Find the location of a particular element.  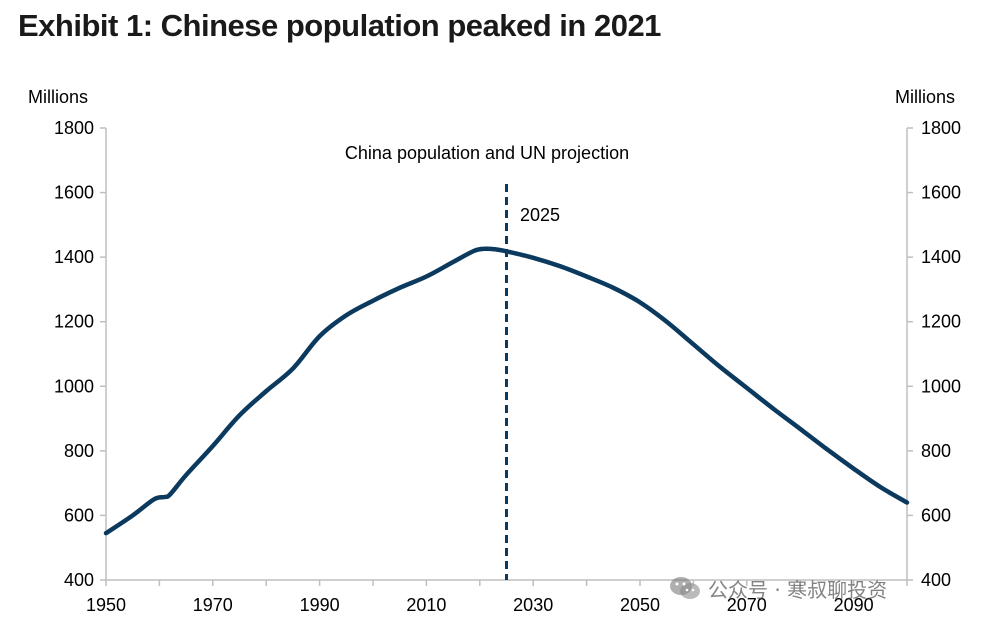

y-tick-label-right: 1400 is located at coordinates (941, 257).